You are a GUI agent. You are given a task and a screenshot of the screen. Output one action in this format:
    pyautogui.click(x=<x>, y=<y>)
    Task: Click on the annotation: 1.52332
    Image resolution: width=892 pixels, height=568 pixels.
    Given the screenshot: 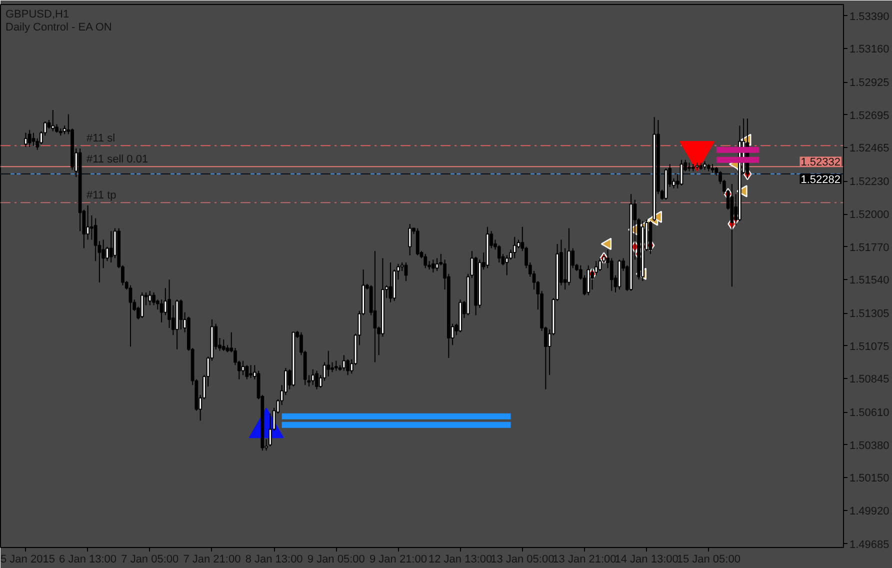 What is the action you would take?
    pyautogui.click(x=820, y=162)
    